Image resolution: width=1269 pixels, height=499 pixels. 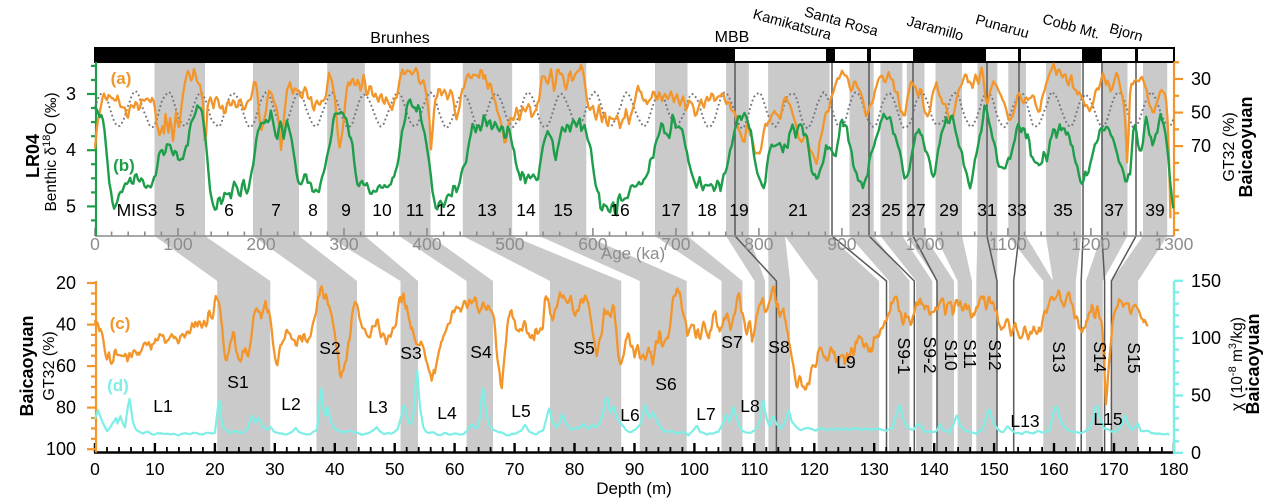 What do you see at coordinates (705, 414) in the screenshot?
I see `svg-text: L7` at bounding box center [705, 414].